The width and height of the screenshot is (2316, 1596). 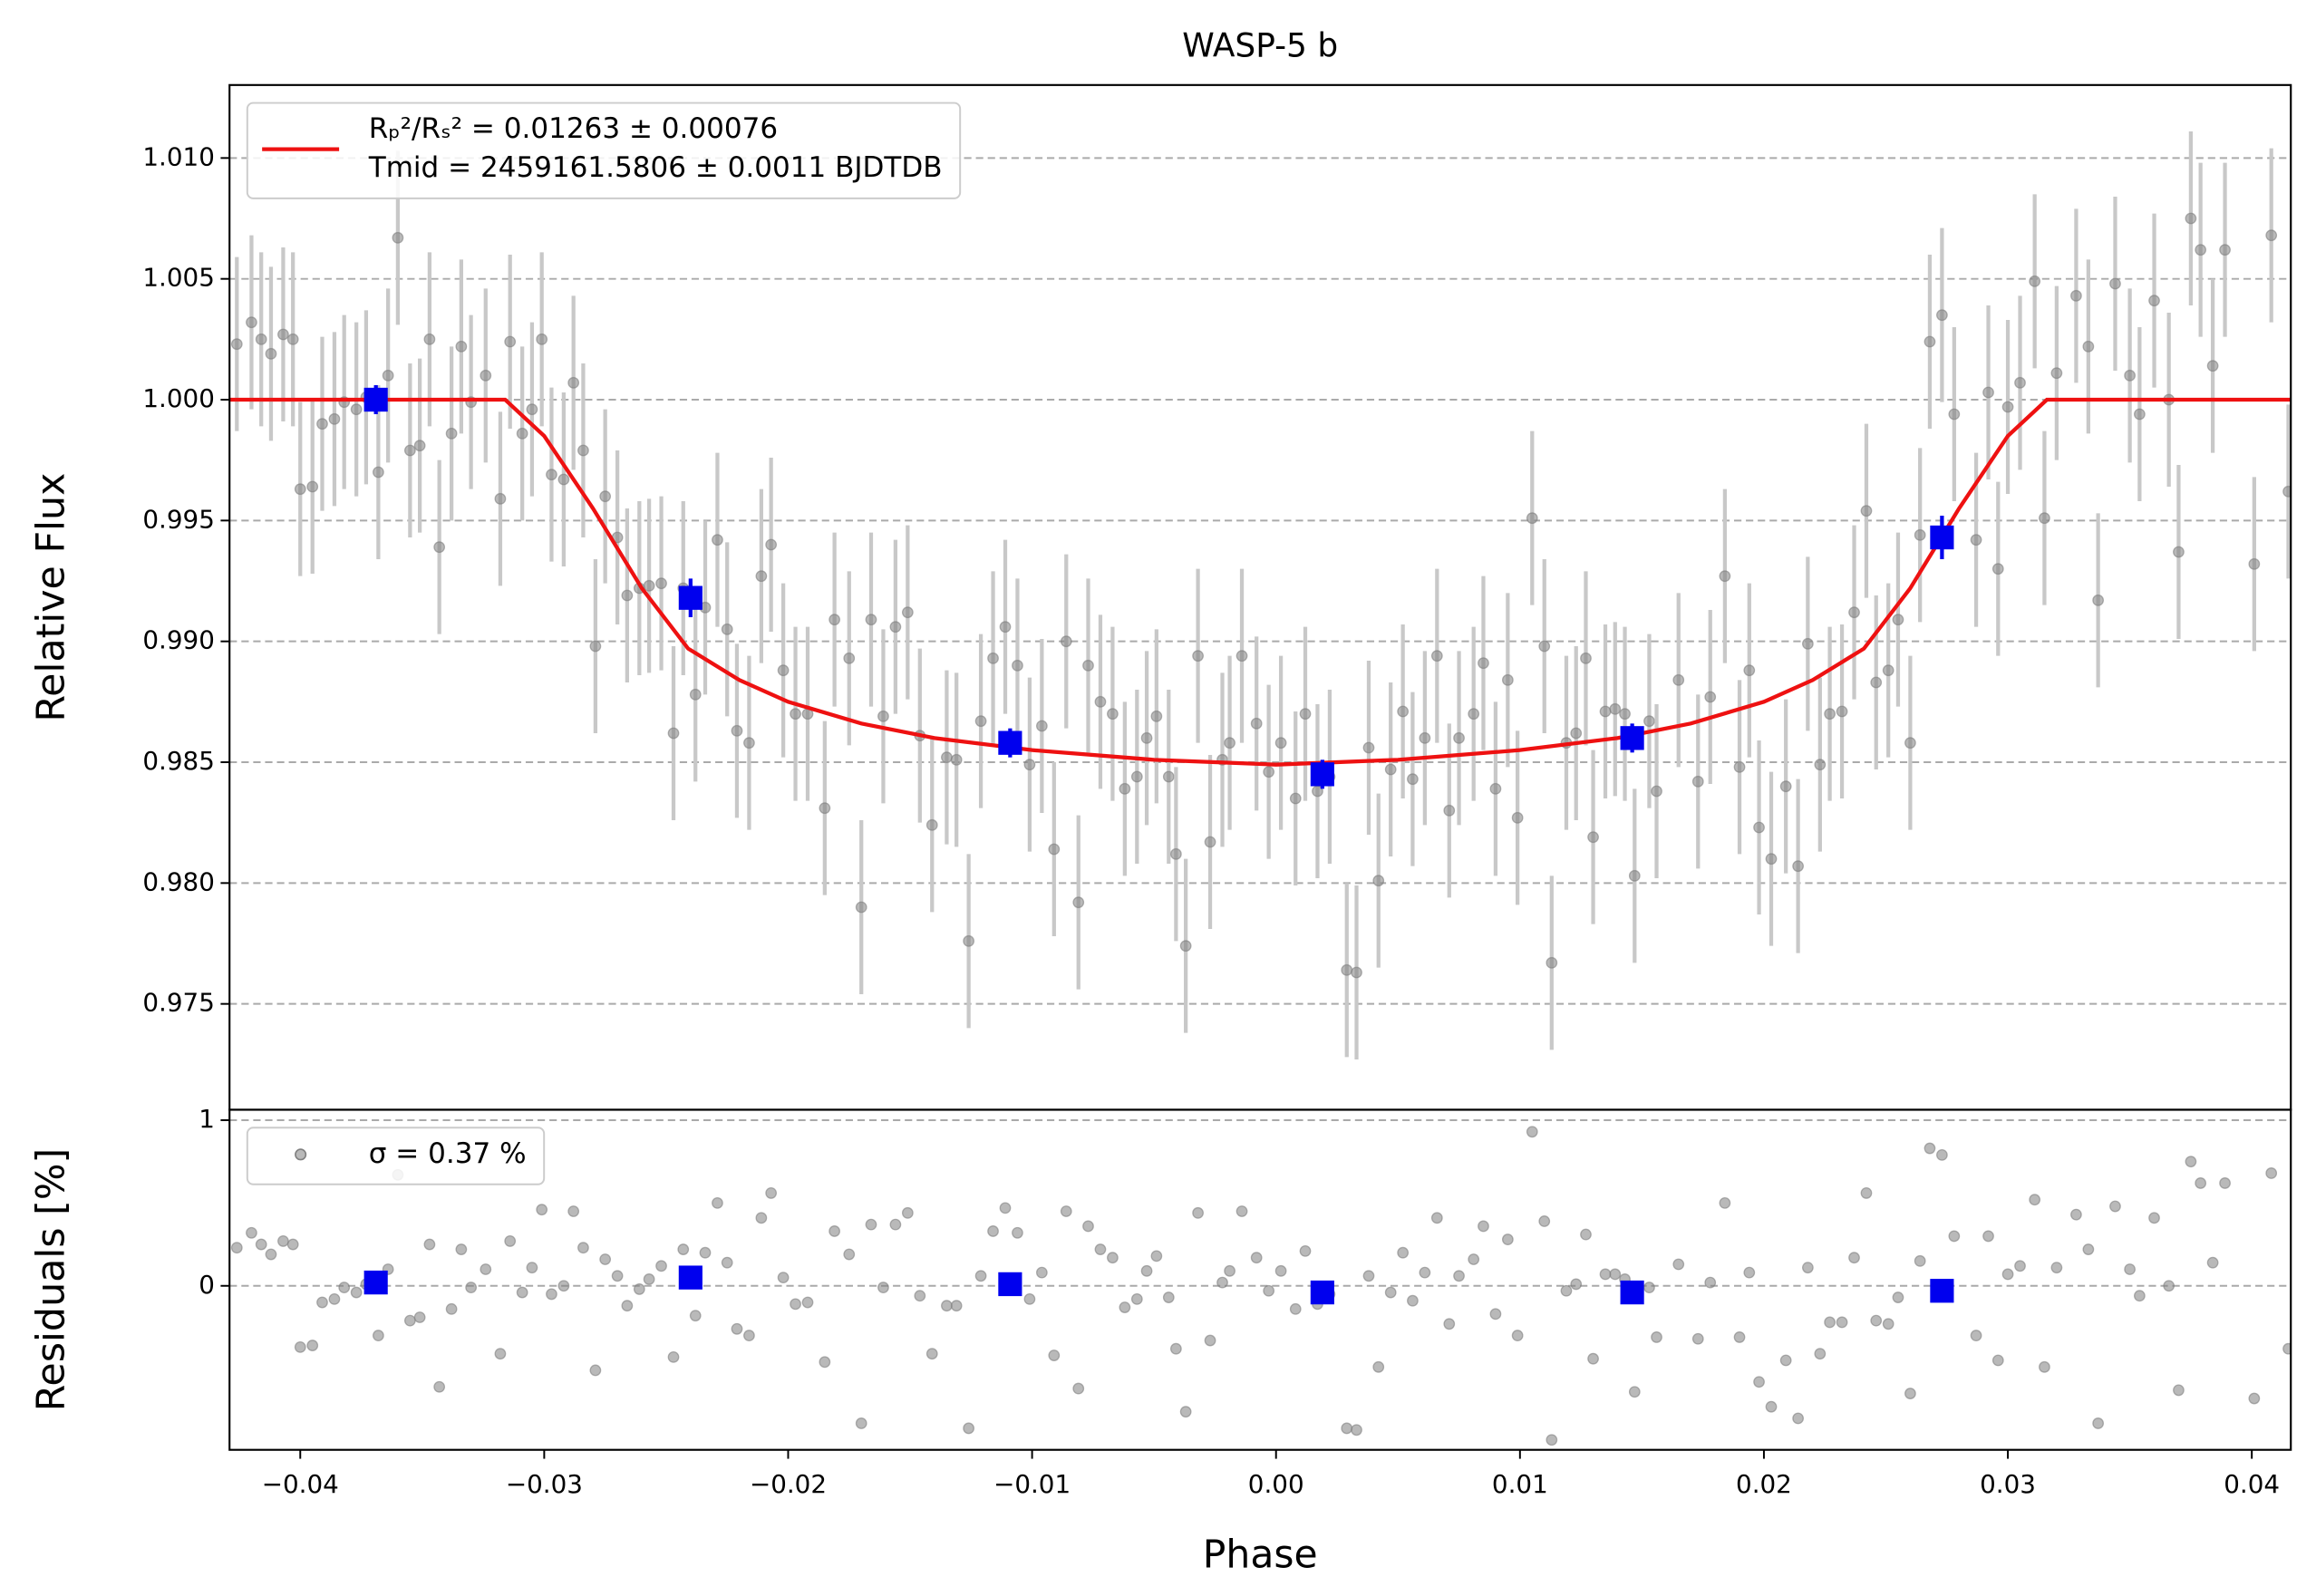 What do you see at coordinates (396, 1156) in the screenshot?
I see `legend: σ = 0.37 %` at bounding box center [396, 1156].